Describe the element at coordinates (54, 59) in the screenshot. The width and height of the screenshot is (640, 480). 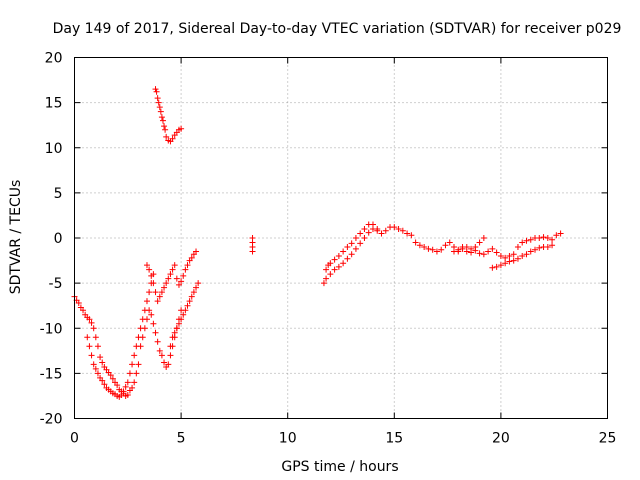
I see `y-tick-label: 20` at that location.